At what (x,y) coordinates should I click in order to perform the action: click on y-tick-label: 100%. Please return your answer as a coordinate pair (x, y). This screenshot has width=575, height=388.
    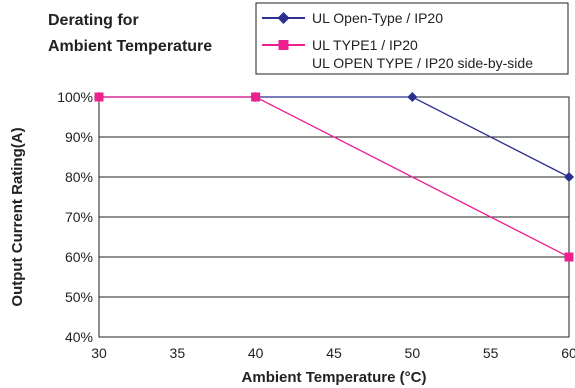
    Looking at the image, I should click on (75, 97).